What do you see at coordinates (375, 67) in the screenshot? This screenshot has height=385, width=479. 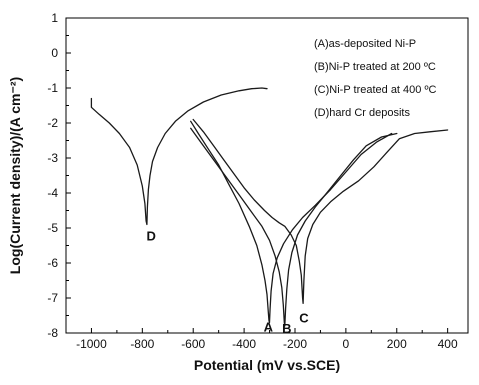 I see `legend-entry: (B)Ni-P treated at 200 ºC` at bounding box center [375, 67].